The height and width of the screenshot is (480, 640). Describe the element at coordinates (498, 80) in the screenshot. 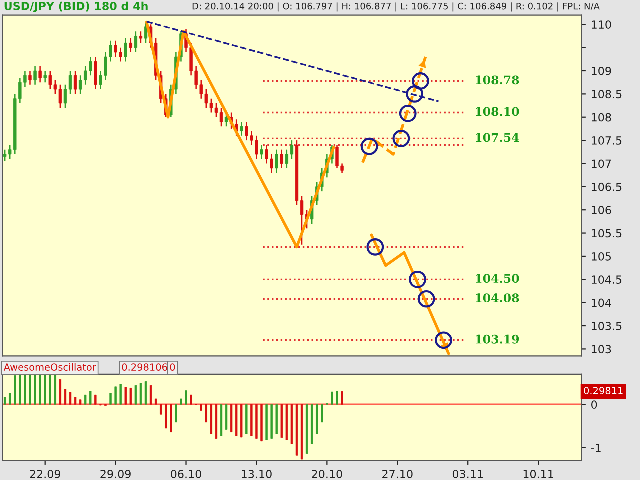

I see `ref-line-label: 108.78` at that location.